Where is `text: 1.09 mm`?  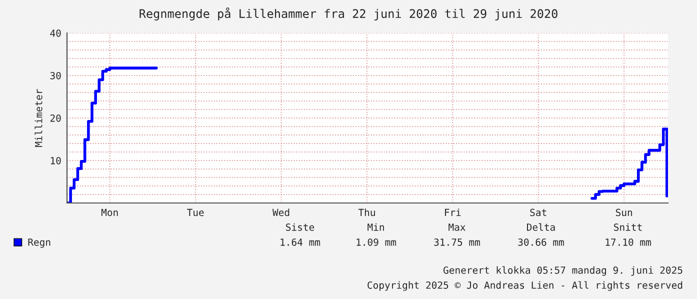 text: 1.09 mm is located at coordinates (376, 242).